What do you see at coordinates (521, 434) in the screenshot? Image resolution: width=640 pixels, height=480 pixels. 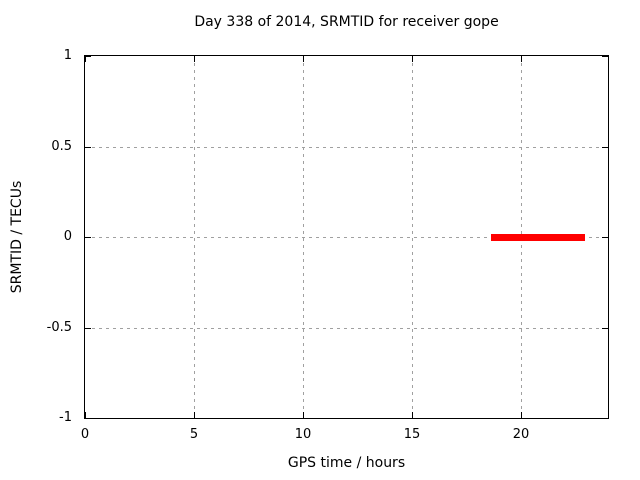 I see `x-tick-label-20: 20` at bounding box center [521, 434].